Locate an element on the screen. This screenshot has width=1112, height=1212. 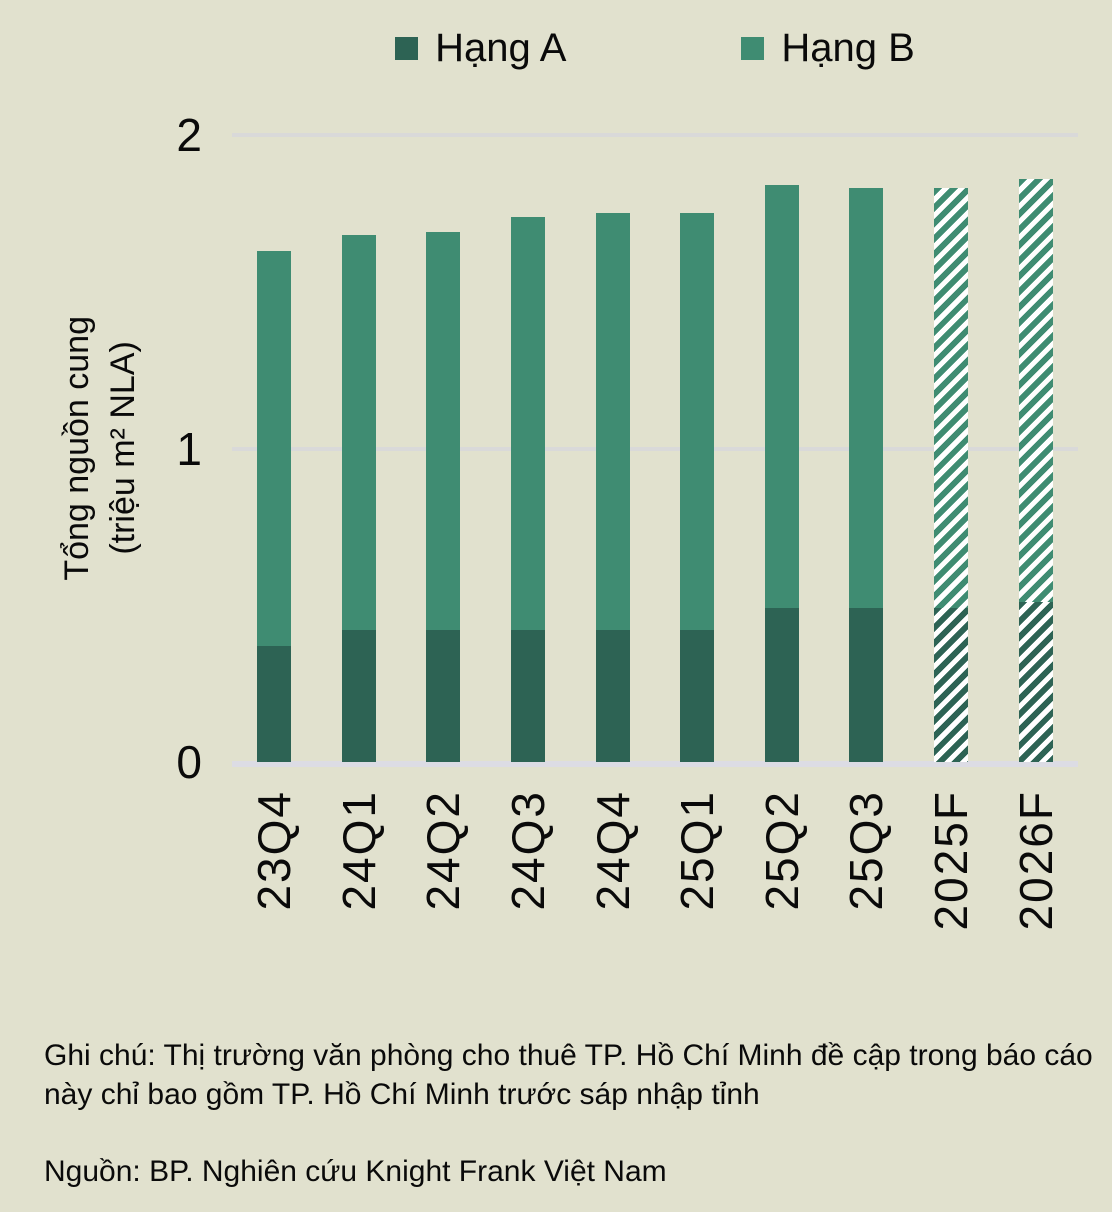
bar-segment-25Q1-hạng-a is located at coordinates (697, 696).